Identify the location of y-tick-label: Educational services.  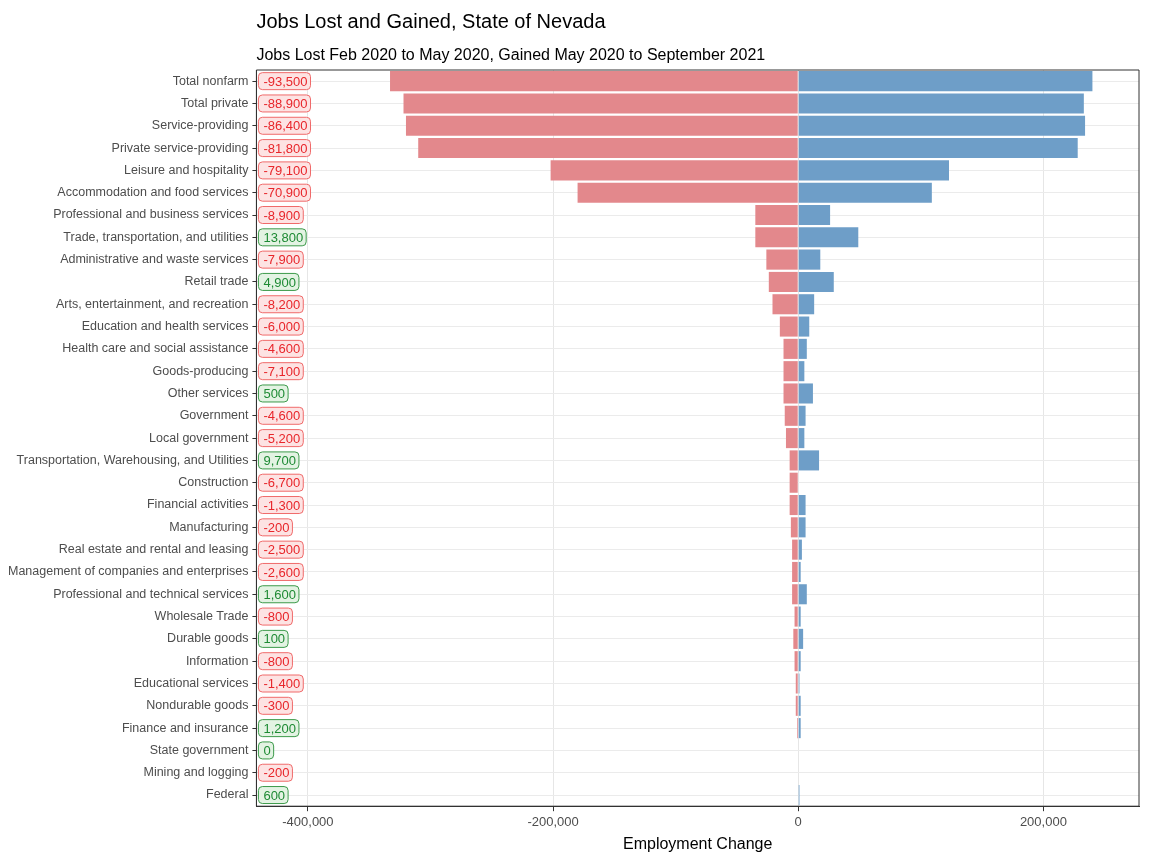
(191, 682).